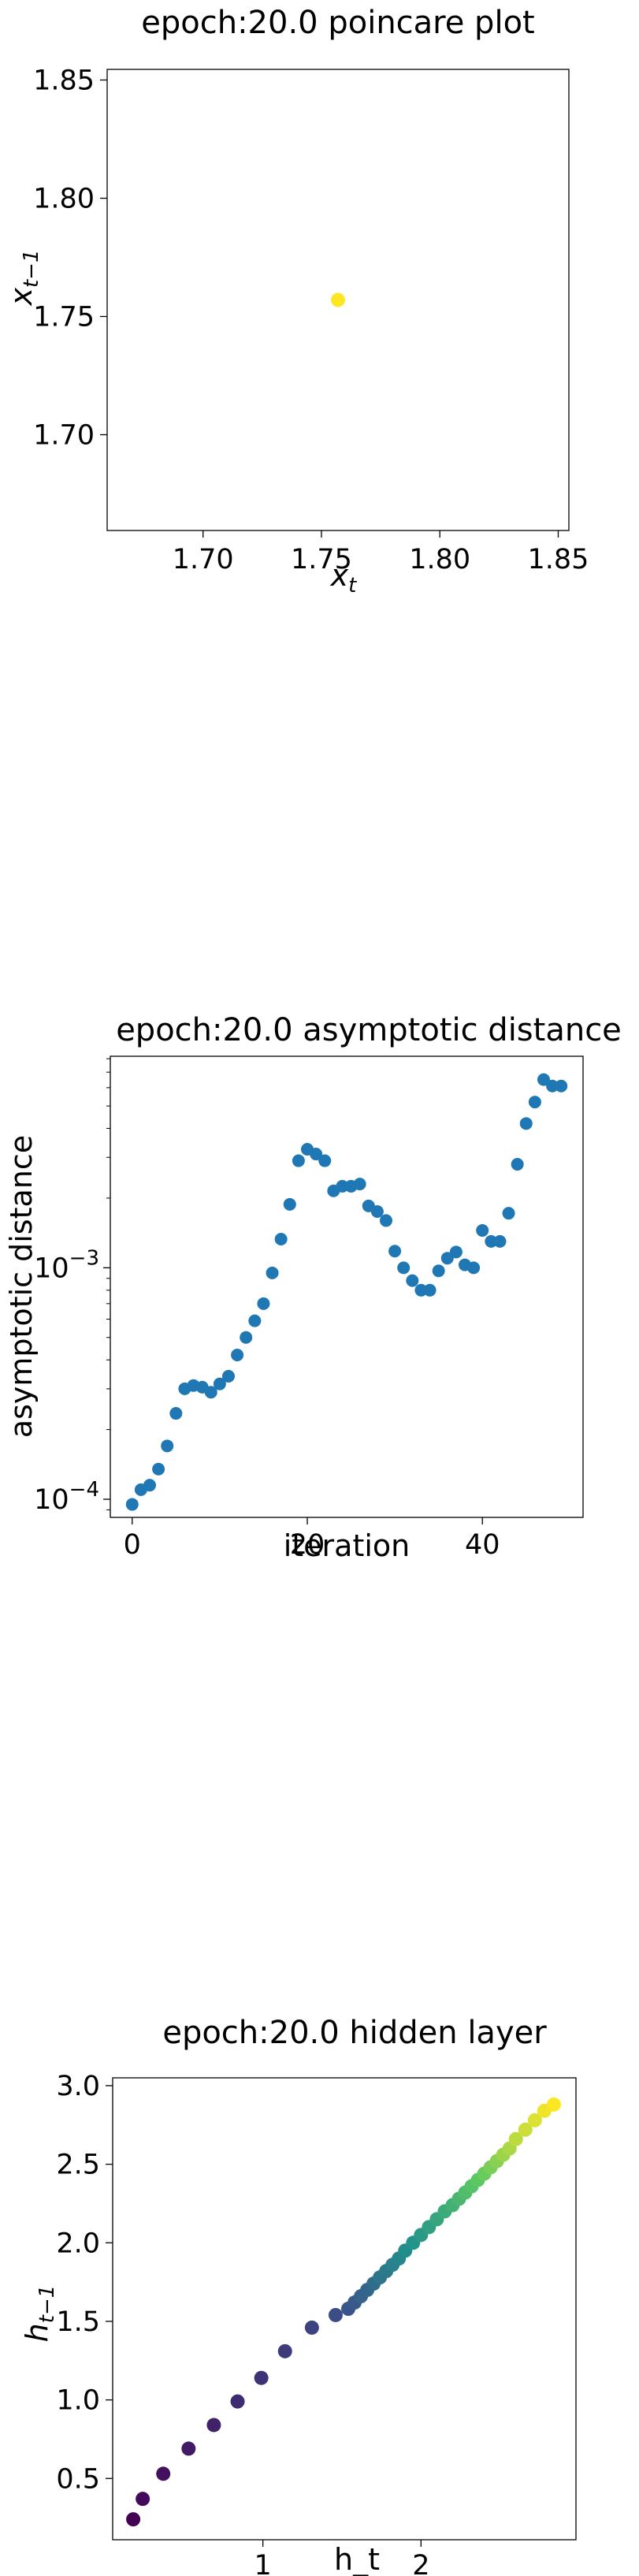 This screenshot has width=639, height=2576. Describe the element at coordinates (67, 1265) in the screenshot. I see `y-tick-label: 10⁻³` at that location.